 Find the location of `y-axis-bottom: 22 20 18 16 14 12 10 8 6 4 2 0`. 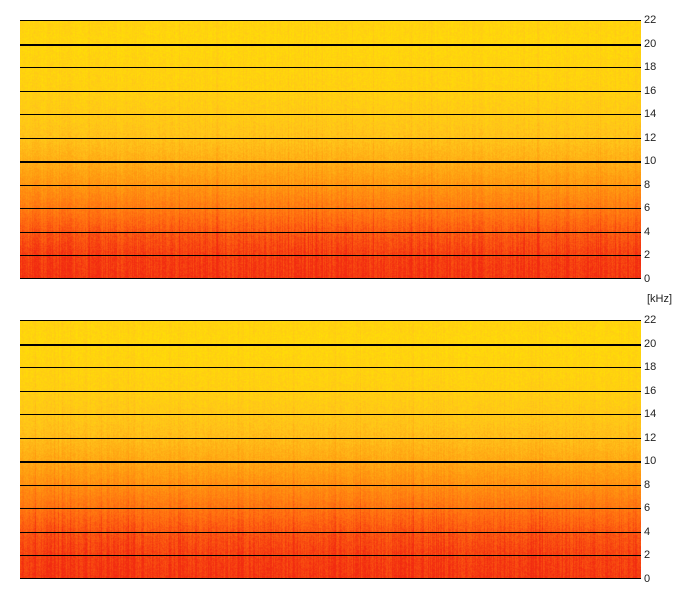

y-axis-bottom: 22 20 18 16 14 12 10 8 6 4 2 0 is located at coordinates (663, 449).